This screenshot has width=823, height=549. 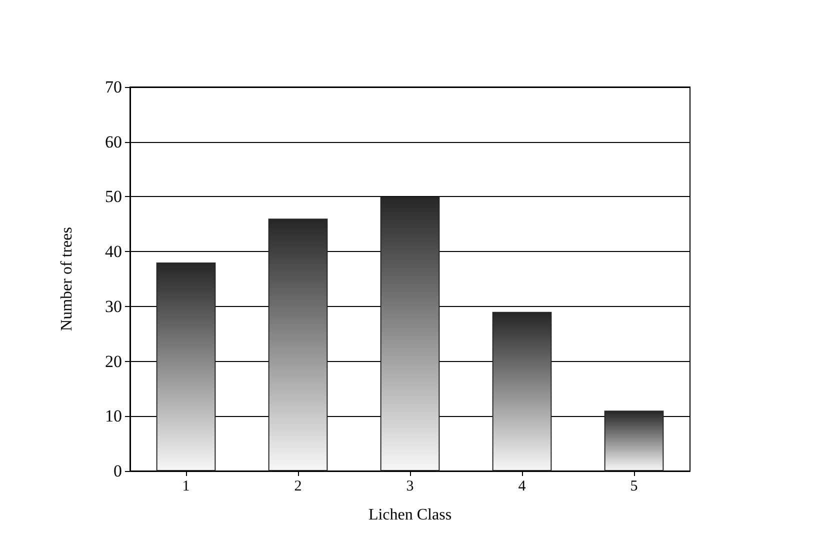 I want to click on x-axis-title: Lichen Class, so click(x=410, y=515).